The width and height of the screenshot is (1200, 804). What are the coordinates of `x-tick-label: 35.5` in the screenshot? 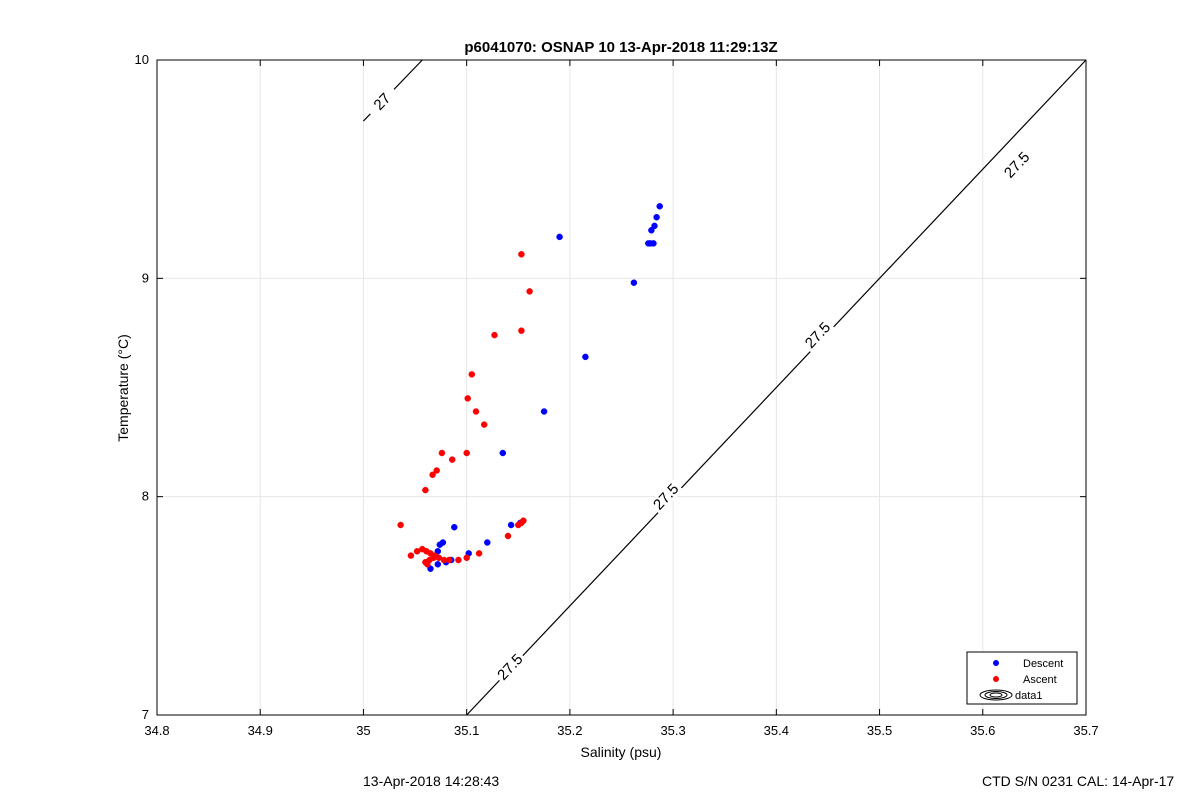 It's located at (879, 730).